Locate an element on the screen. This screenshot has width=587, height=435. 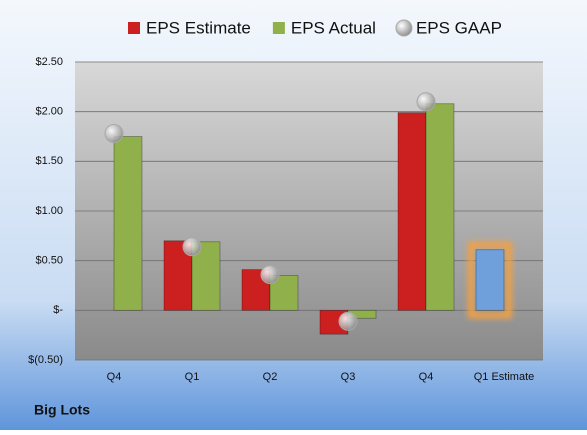
y-tick-label: $2.50 is located at coordinates (49, 62).